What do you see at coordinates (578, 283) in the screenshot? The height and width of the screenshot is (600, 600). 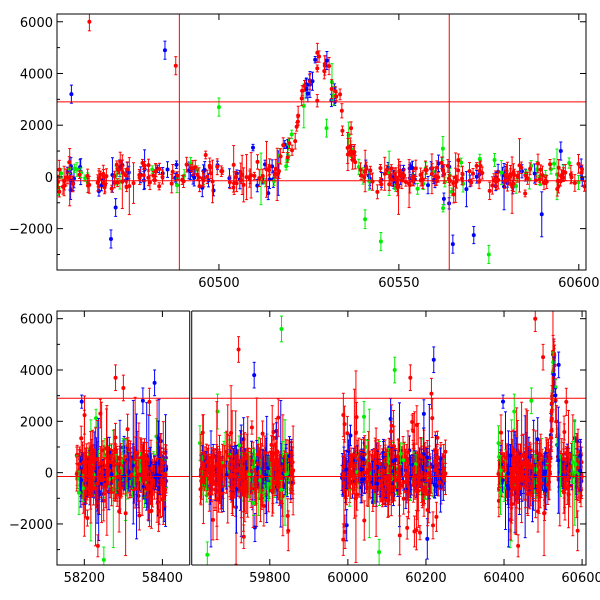 I see `top-x-tick-label: 60600` at bounding box center [578, 283].